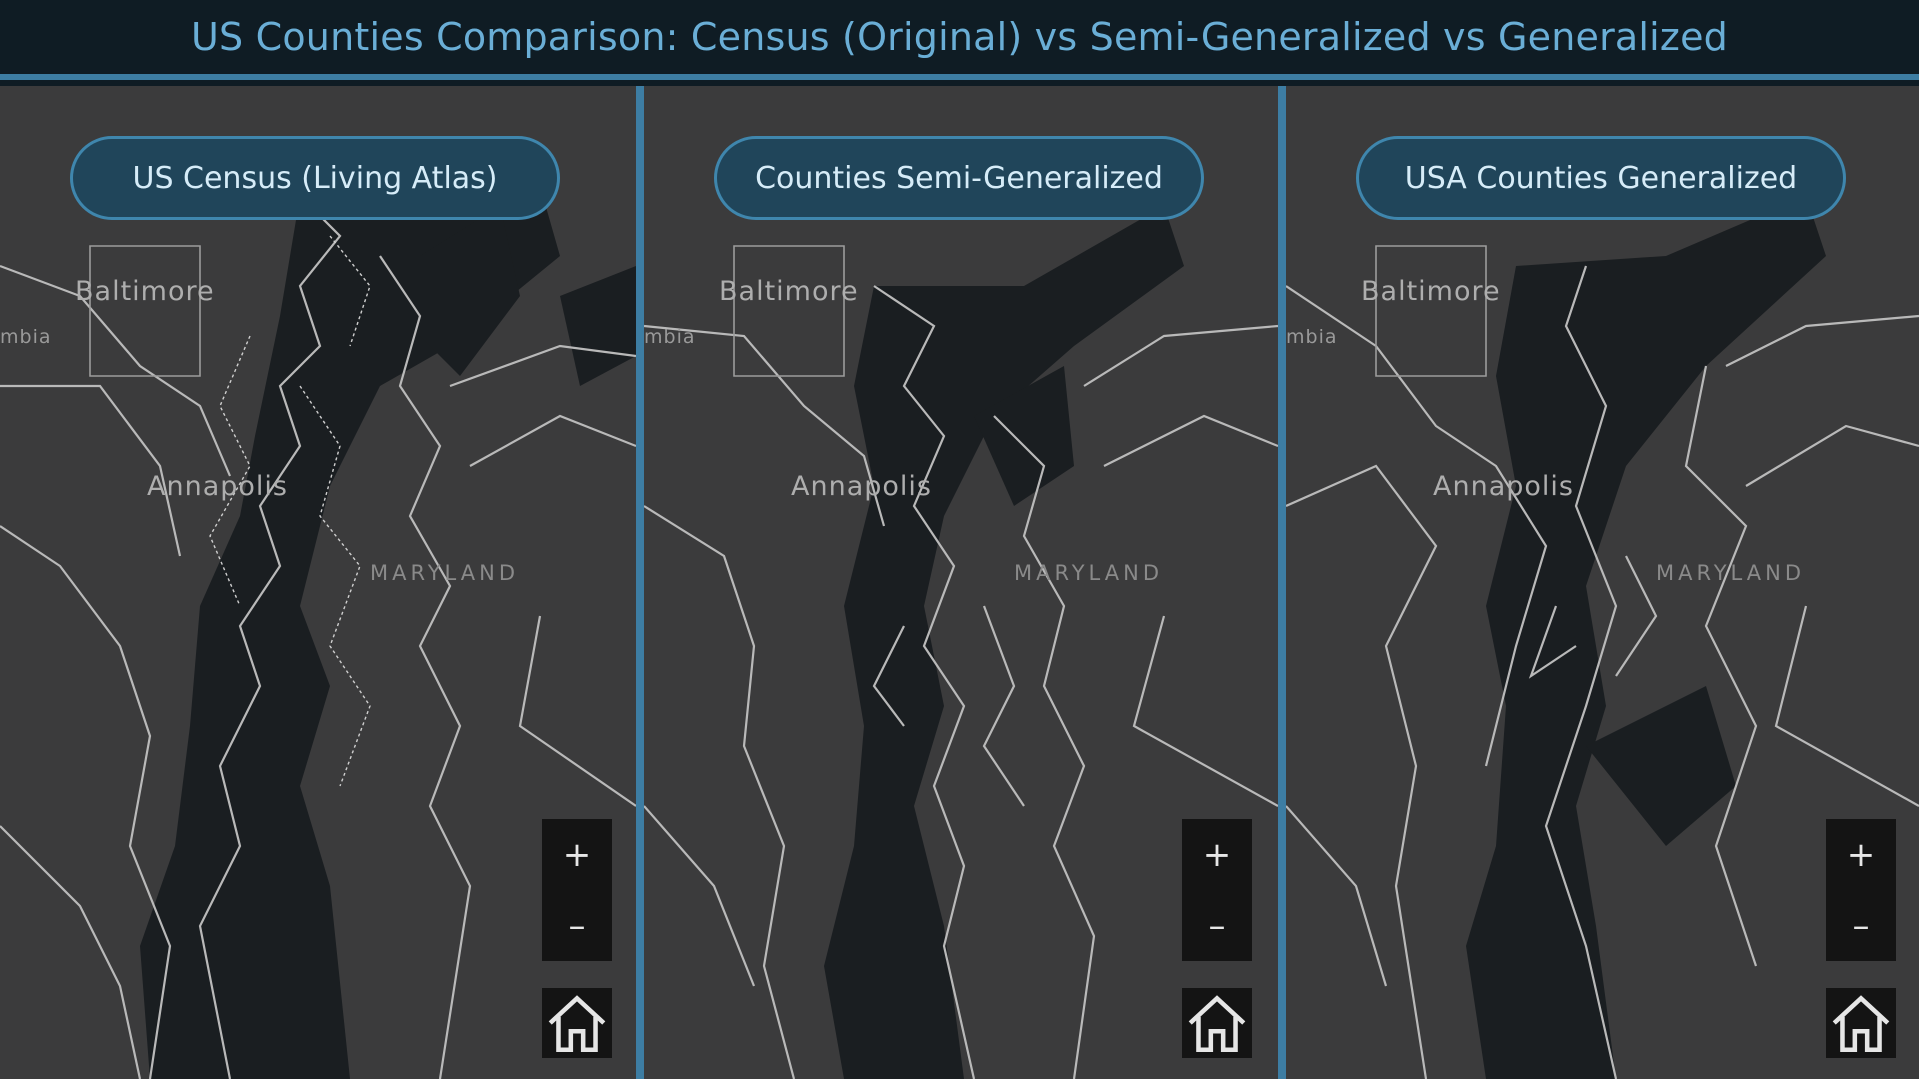 The height and width of the screenshot is (1079, 1919). I want to click on layer-title-pill: Counties Semi-Generalized, so click(959, 178).